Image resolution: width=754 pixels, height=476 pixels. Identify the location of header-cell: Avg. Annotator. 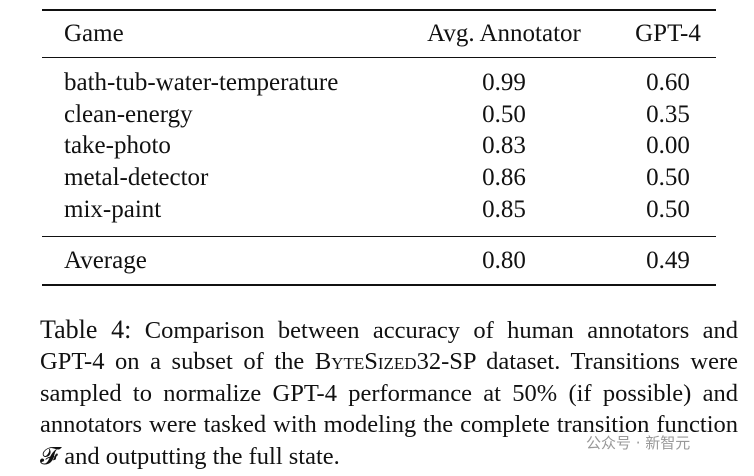
(504, 33).